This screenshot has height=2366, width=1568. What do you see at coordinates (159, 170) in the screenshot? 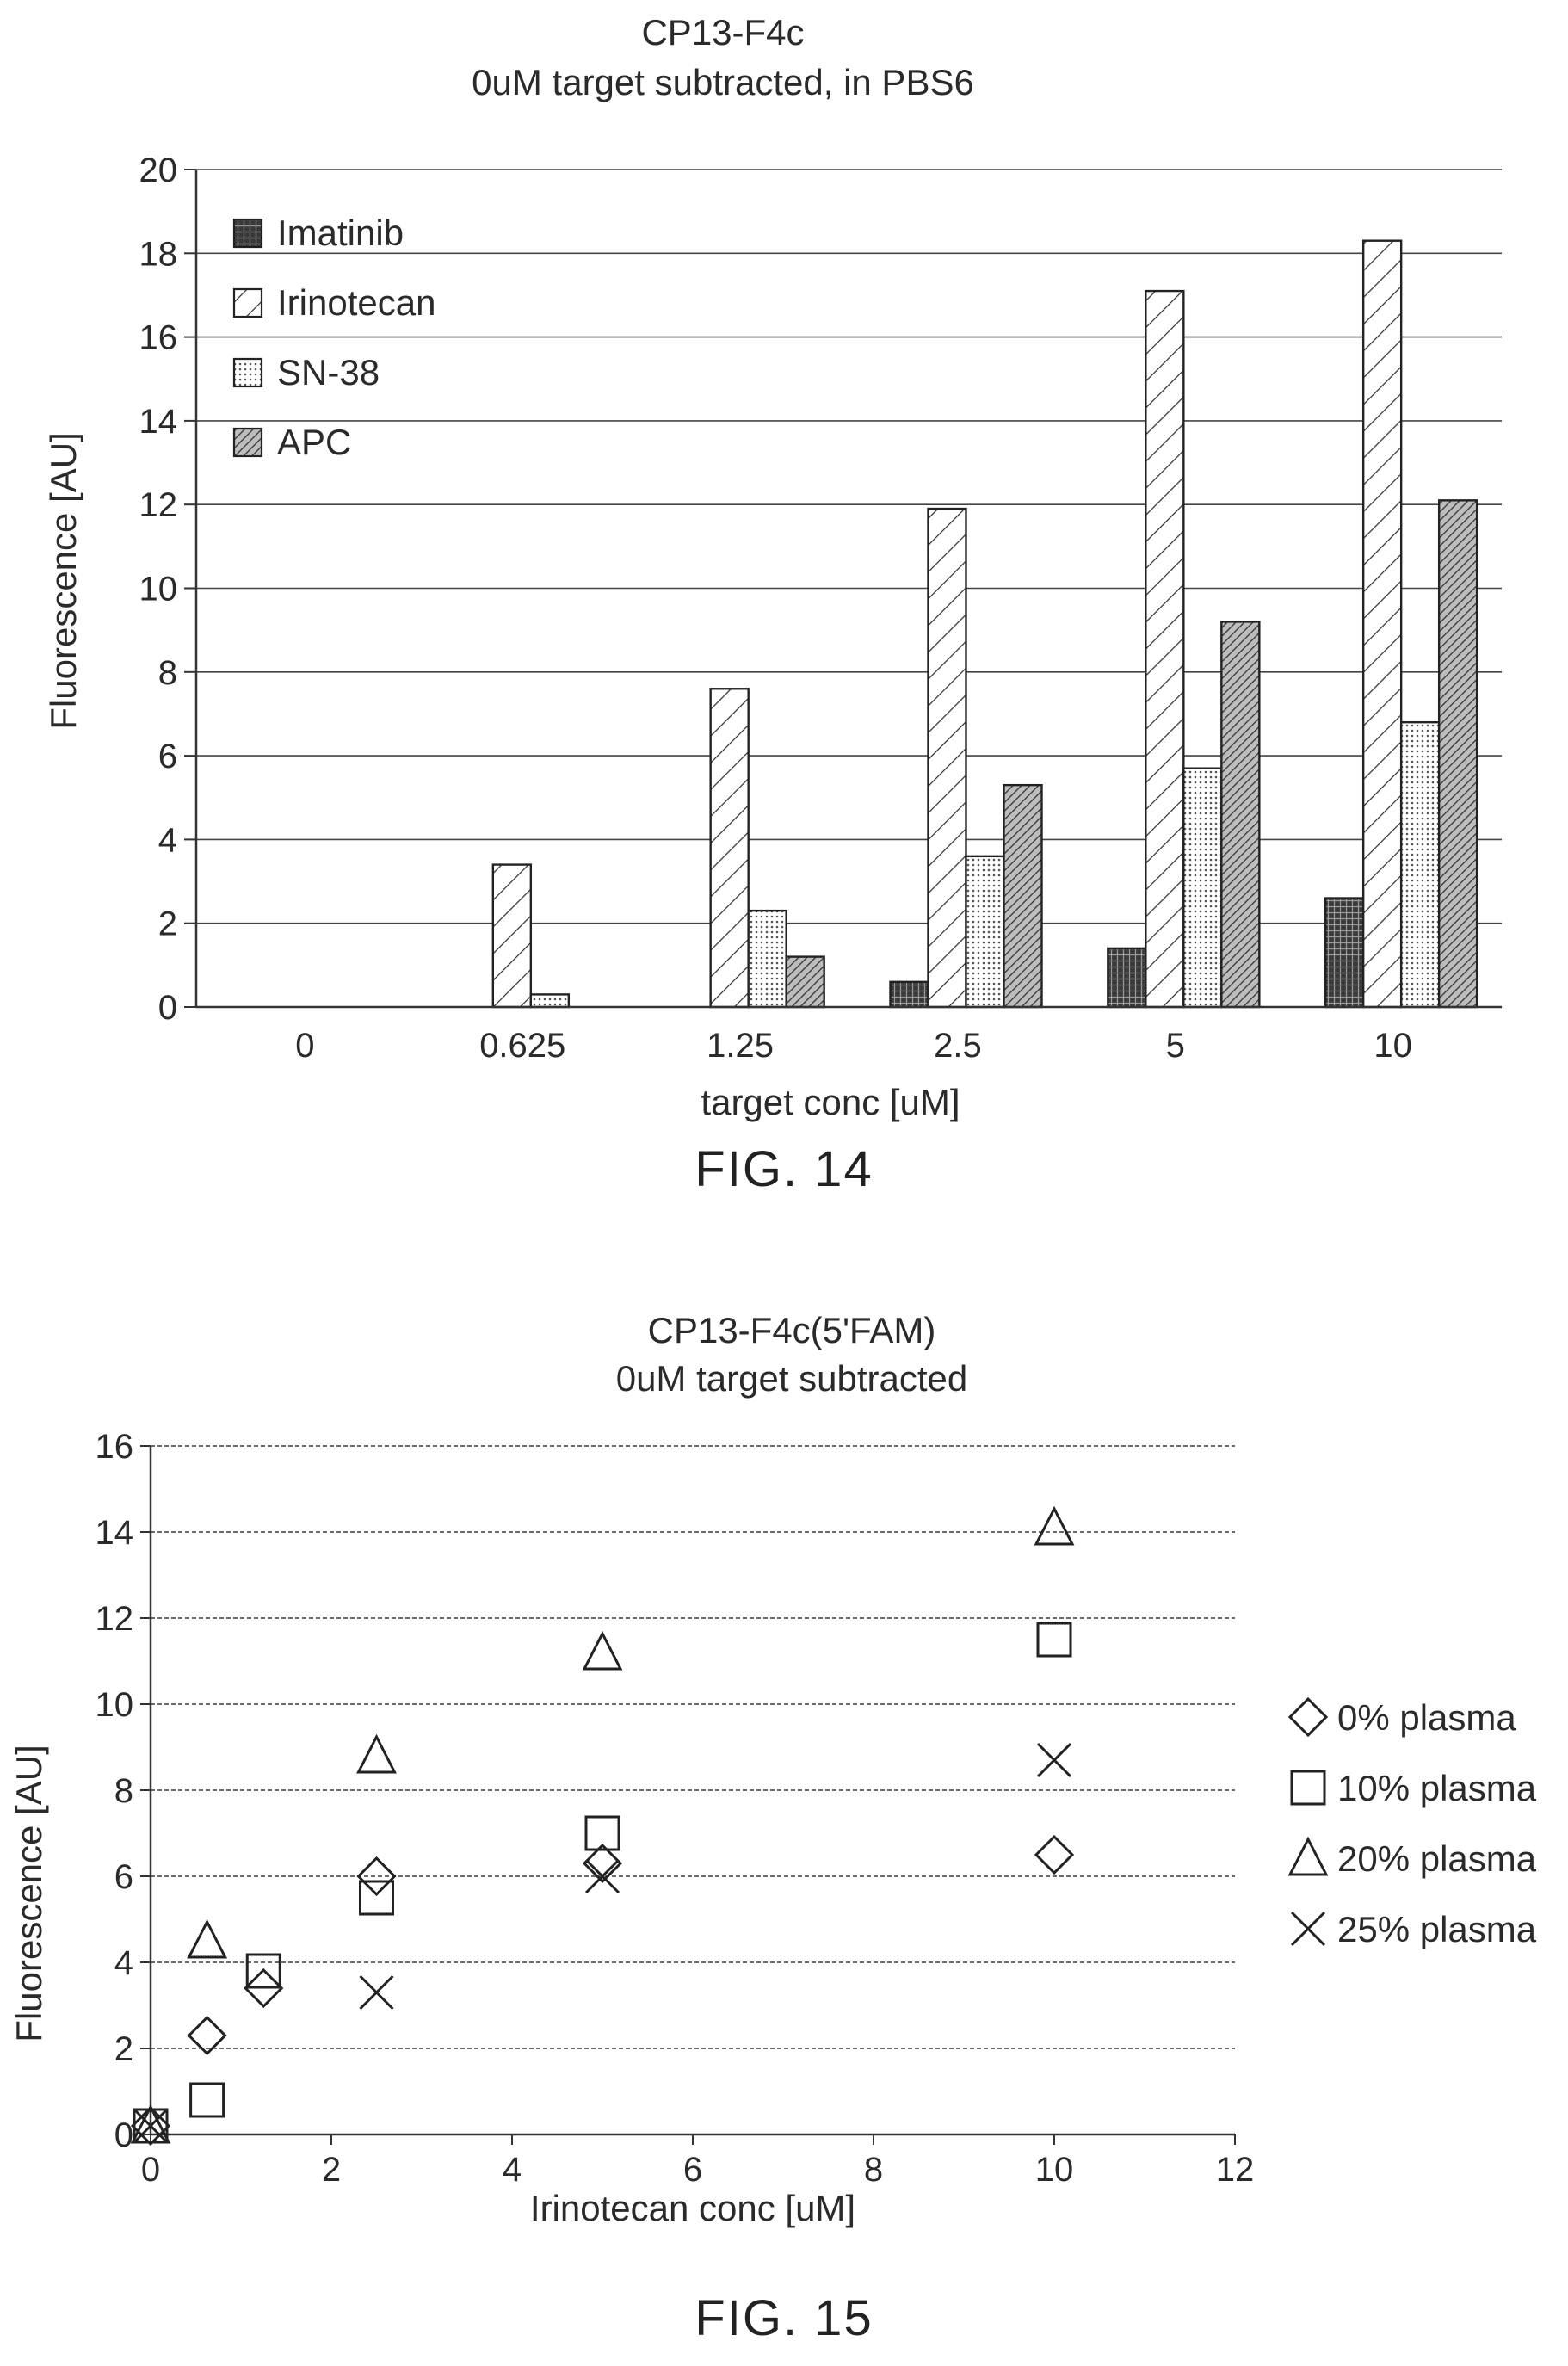
I see `y-tick-label: 20` at bounding box center [159, 170].